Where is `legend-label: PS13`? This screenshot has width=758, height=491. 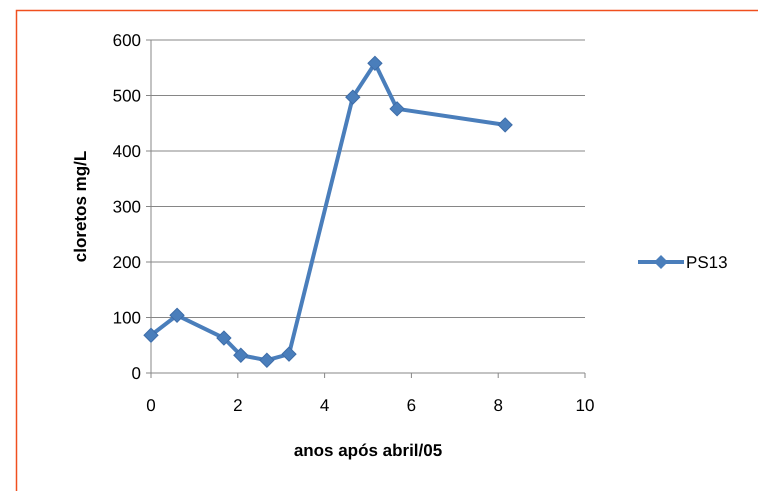 legend-label: PS13 is located at coordinates (707, 262).